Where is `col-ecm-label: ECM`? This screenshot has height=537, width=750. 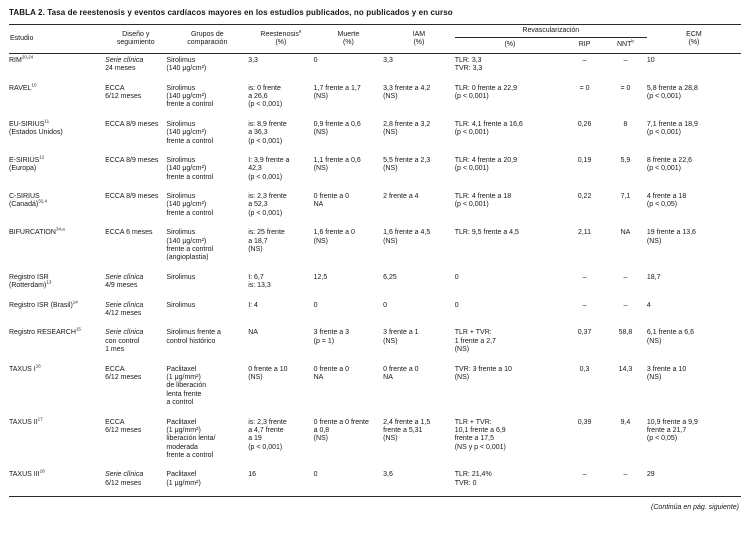 col-ecm-label: ECM is located at coordinates (694, 34).